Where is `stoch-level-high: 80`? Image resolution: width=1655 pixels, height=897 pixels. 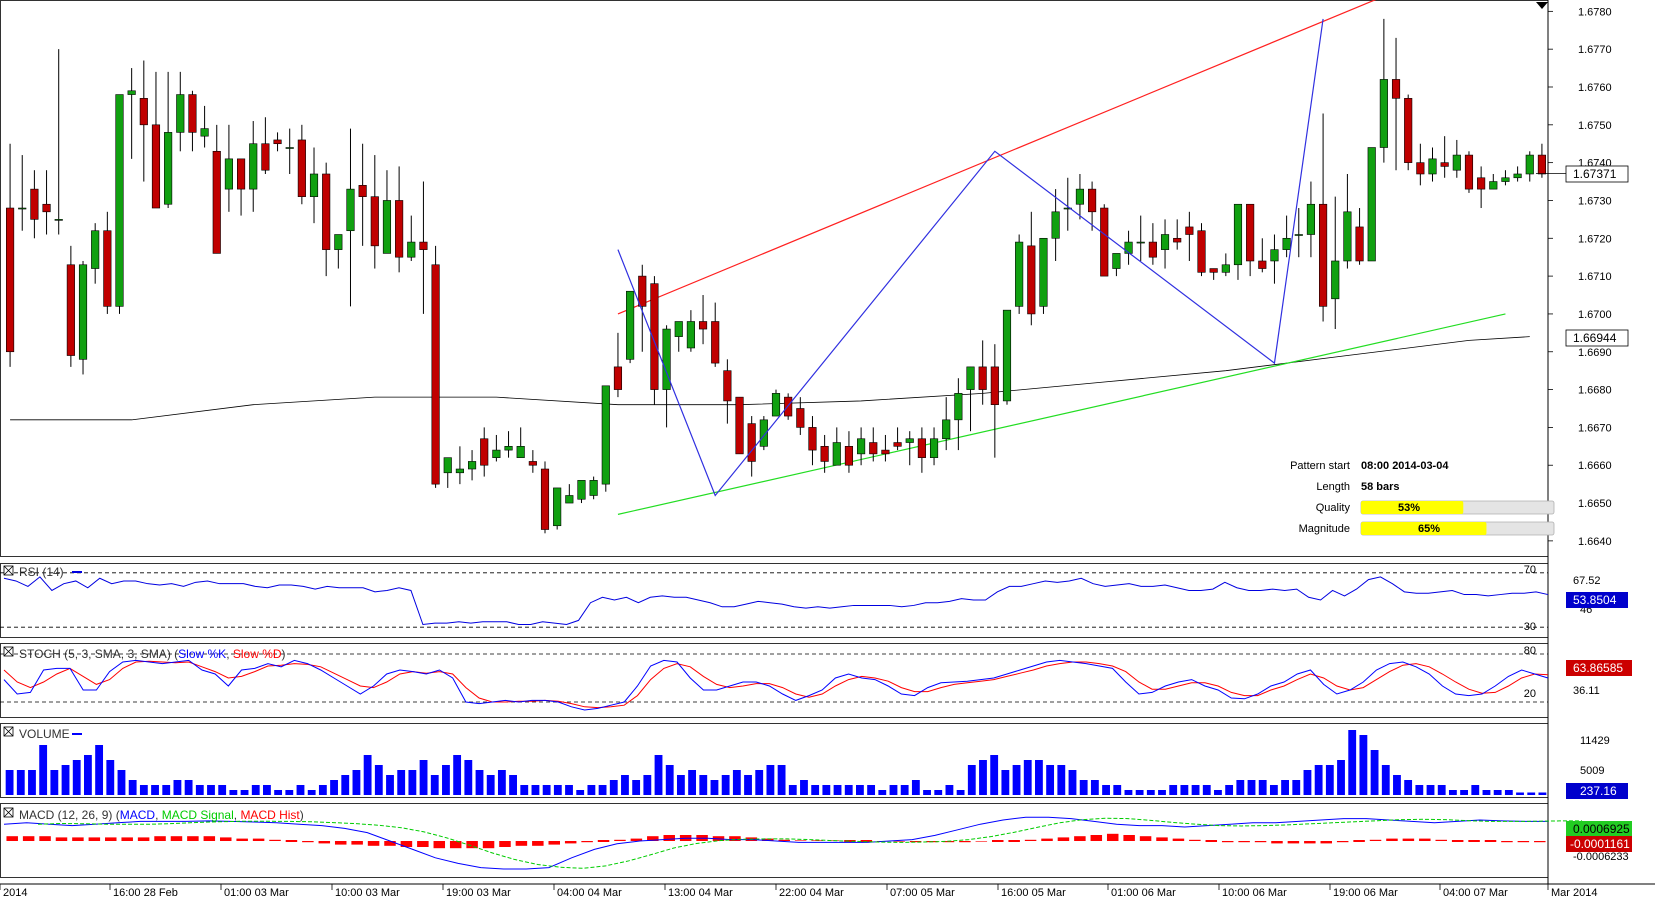 stoch-level-high: 80 is located at coordinates (1530, 651).